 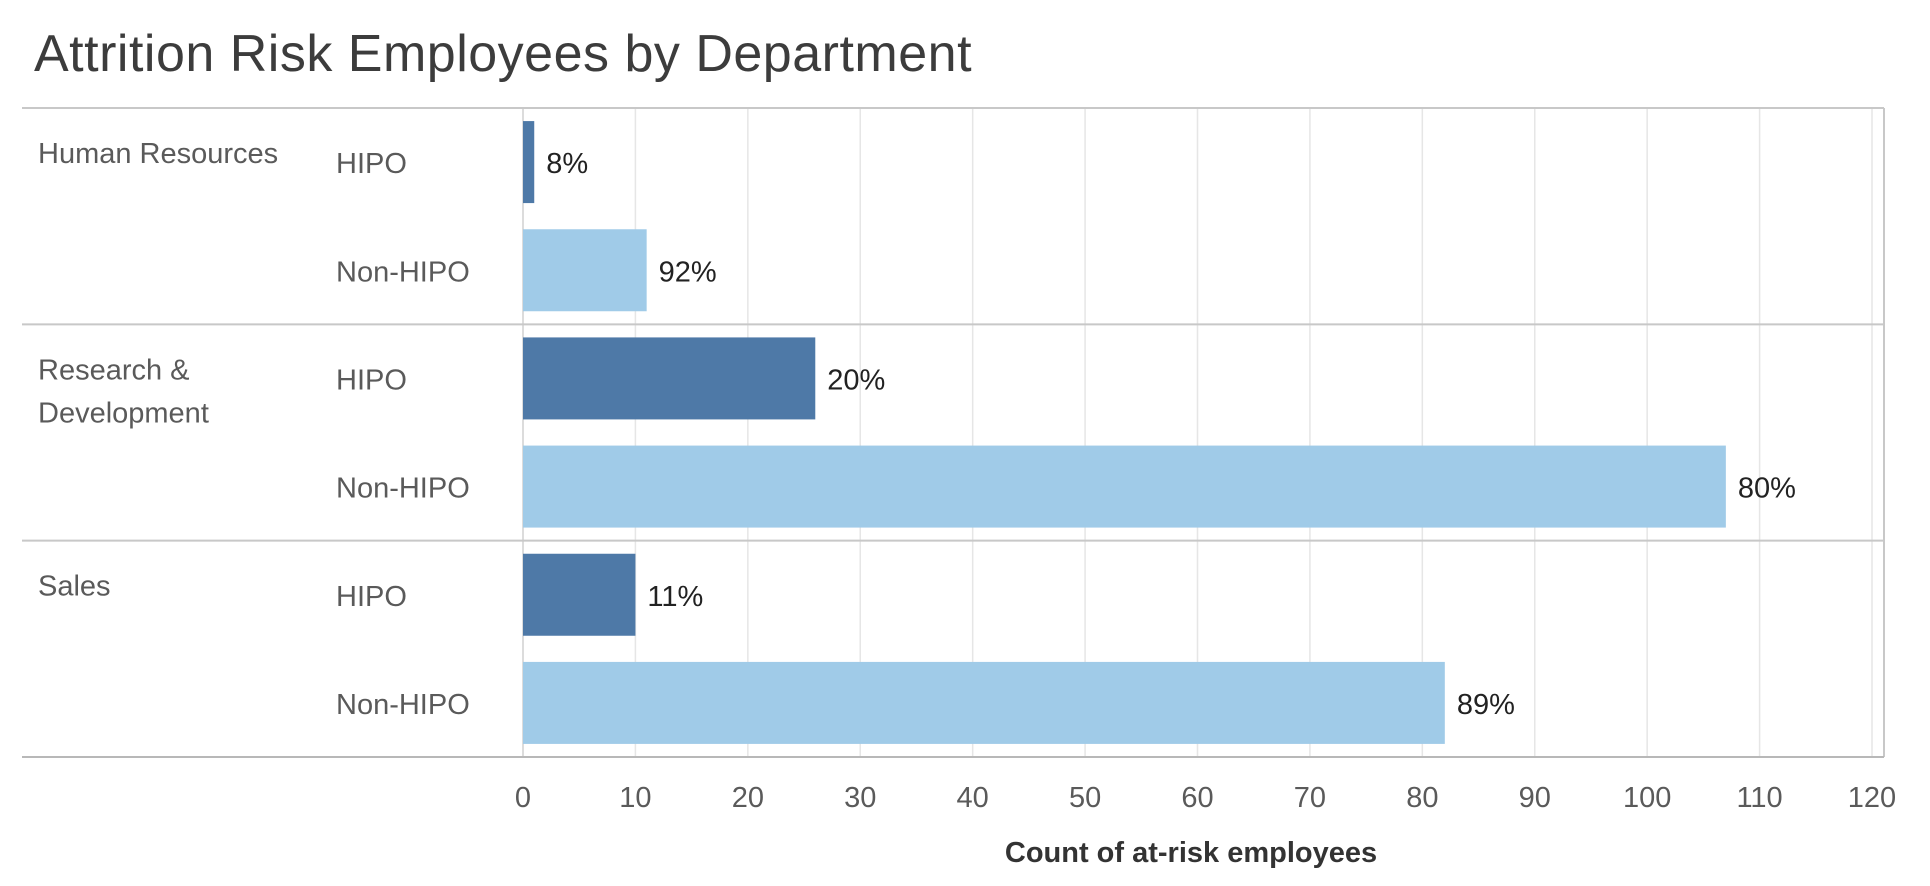 I want to click on x-tick-label: 90, so click(x=1535, y=798).